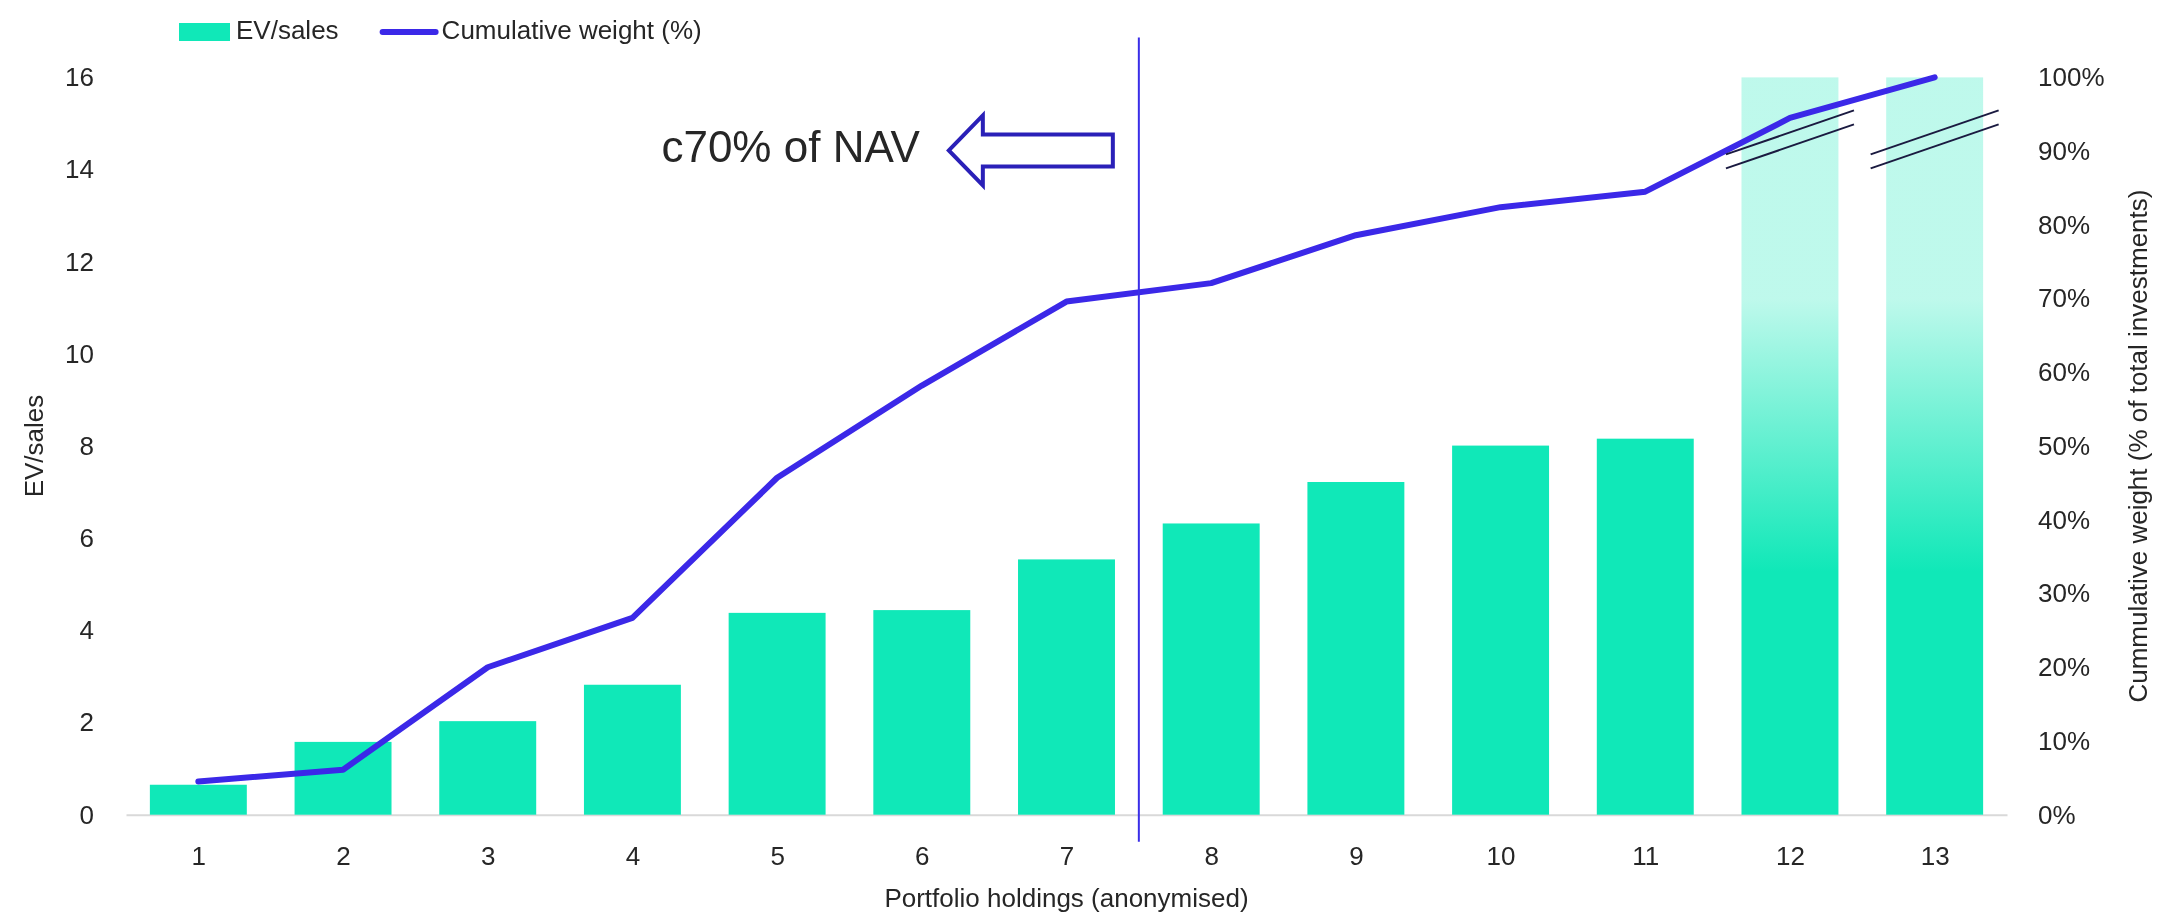 The image size is (2159, 919). What do you see at coordinates (2064, 593) in the screenshot?
I see `y2-tick-label: 30%` at bounding box center [2064, 593].